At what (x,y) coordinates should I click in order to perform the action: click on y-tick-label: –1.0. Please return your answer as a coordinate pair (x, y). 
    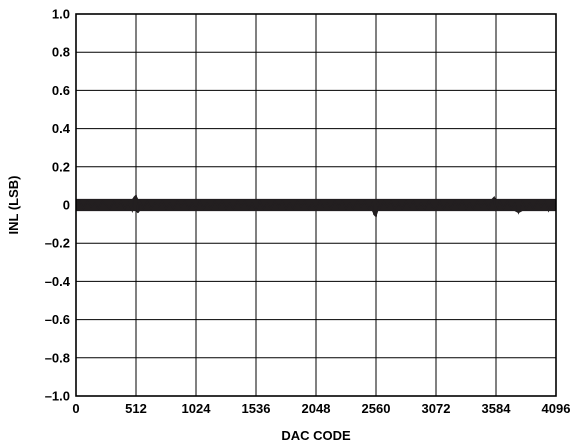
    Looking at the image, I should click on (57, 396).